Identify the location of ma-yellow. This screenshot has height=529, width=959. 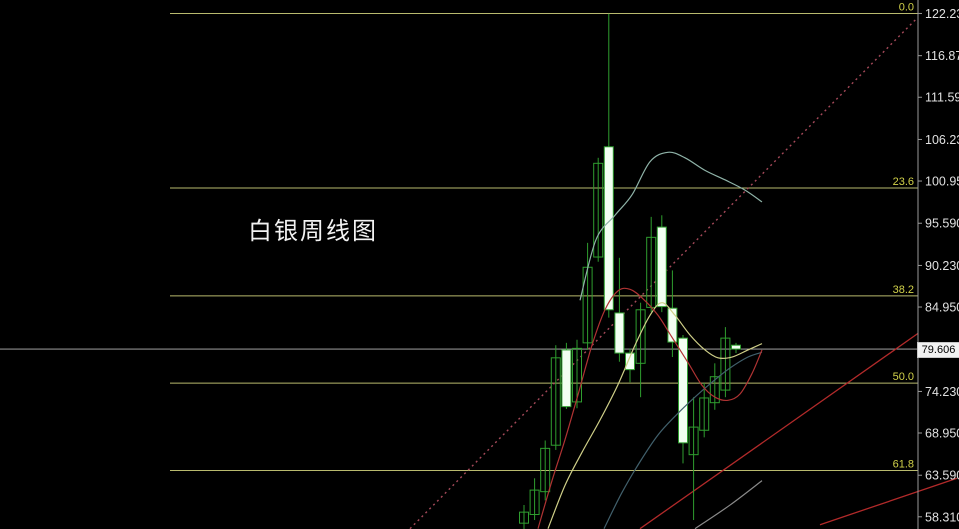
(655, 415).